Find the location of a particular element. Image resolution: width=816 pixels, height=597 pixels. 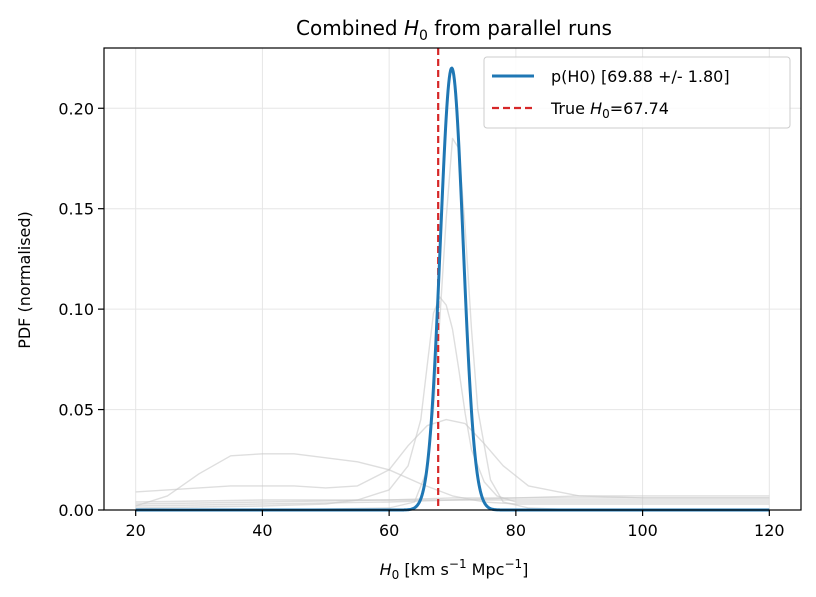

x-tick-label: 20 is located at coordinates (136, 530).